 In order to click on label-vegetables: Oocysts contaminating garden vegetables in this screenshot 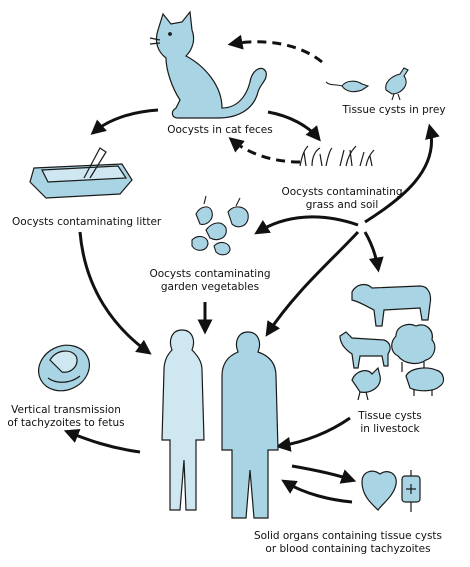, I will do `click(210, 281)`.